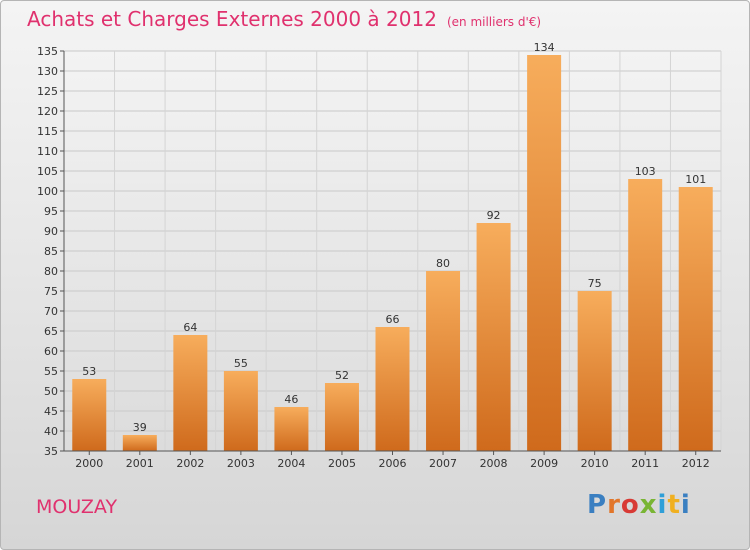 This screenshot has width=750, height=550. Describe the element at coordinates (47, 191) in the screenshot. I see `y-tick-label: 100` at that location.